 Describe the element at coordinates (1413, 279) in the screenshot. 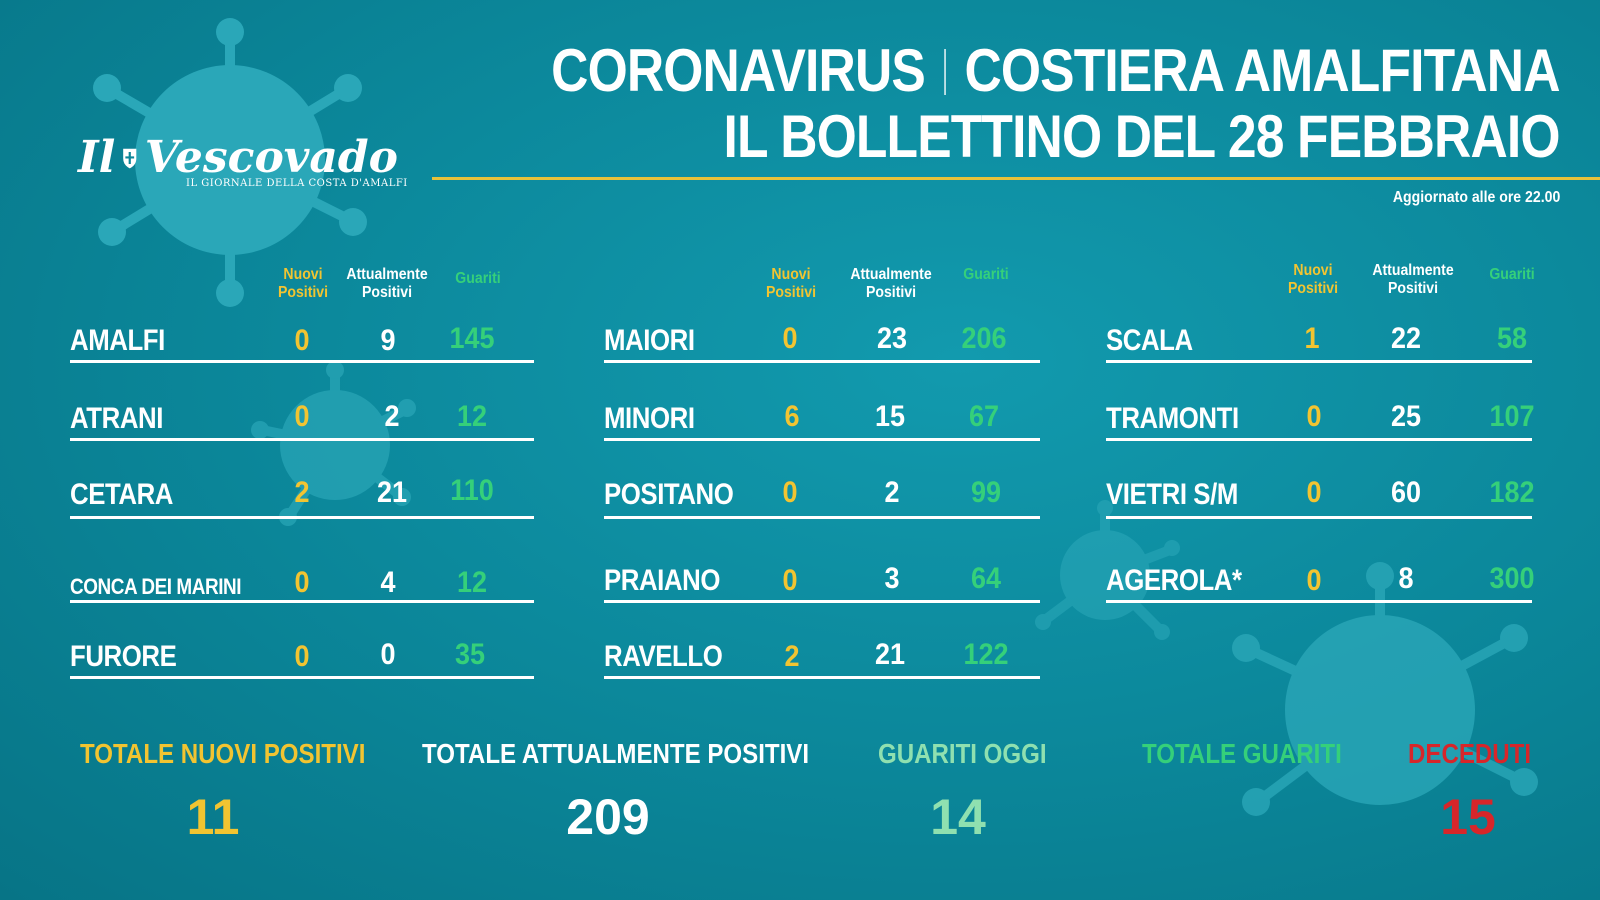

I see `colhead-attualmente-3: Attualmente Positivi` at that location.